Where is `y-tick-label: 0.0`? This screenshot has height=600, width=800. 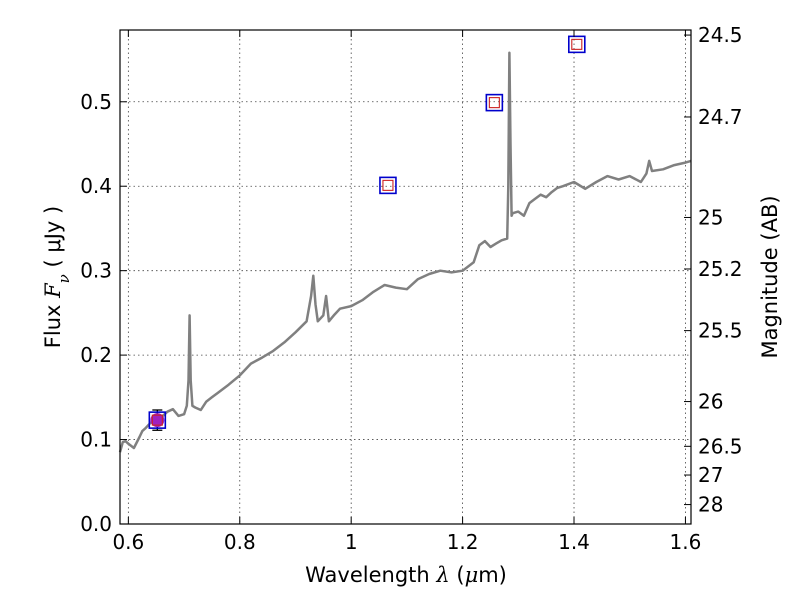
y-tick-label: 0.0 is located at coordinates (96, 524).